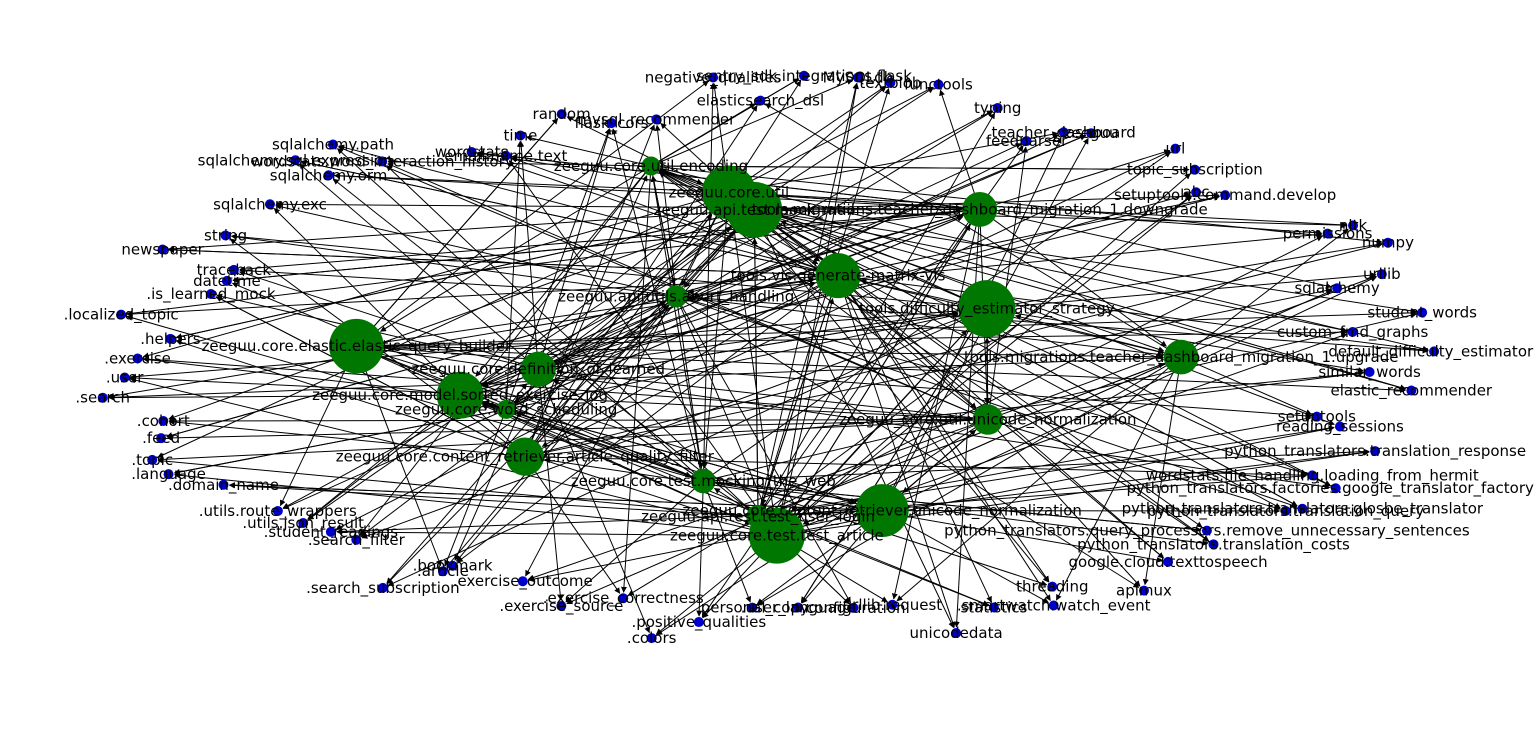 The width and height of the screenshot is (1536, 754). I want to click on node-label: unicodedata, so click(956, 633).